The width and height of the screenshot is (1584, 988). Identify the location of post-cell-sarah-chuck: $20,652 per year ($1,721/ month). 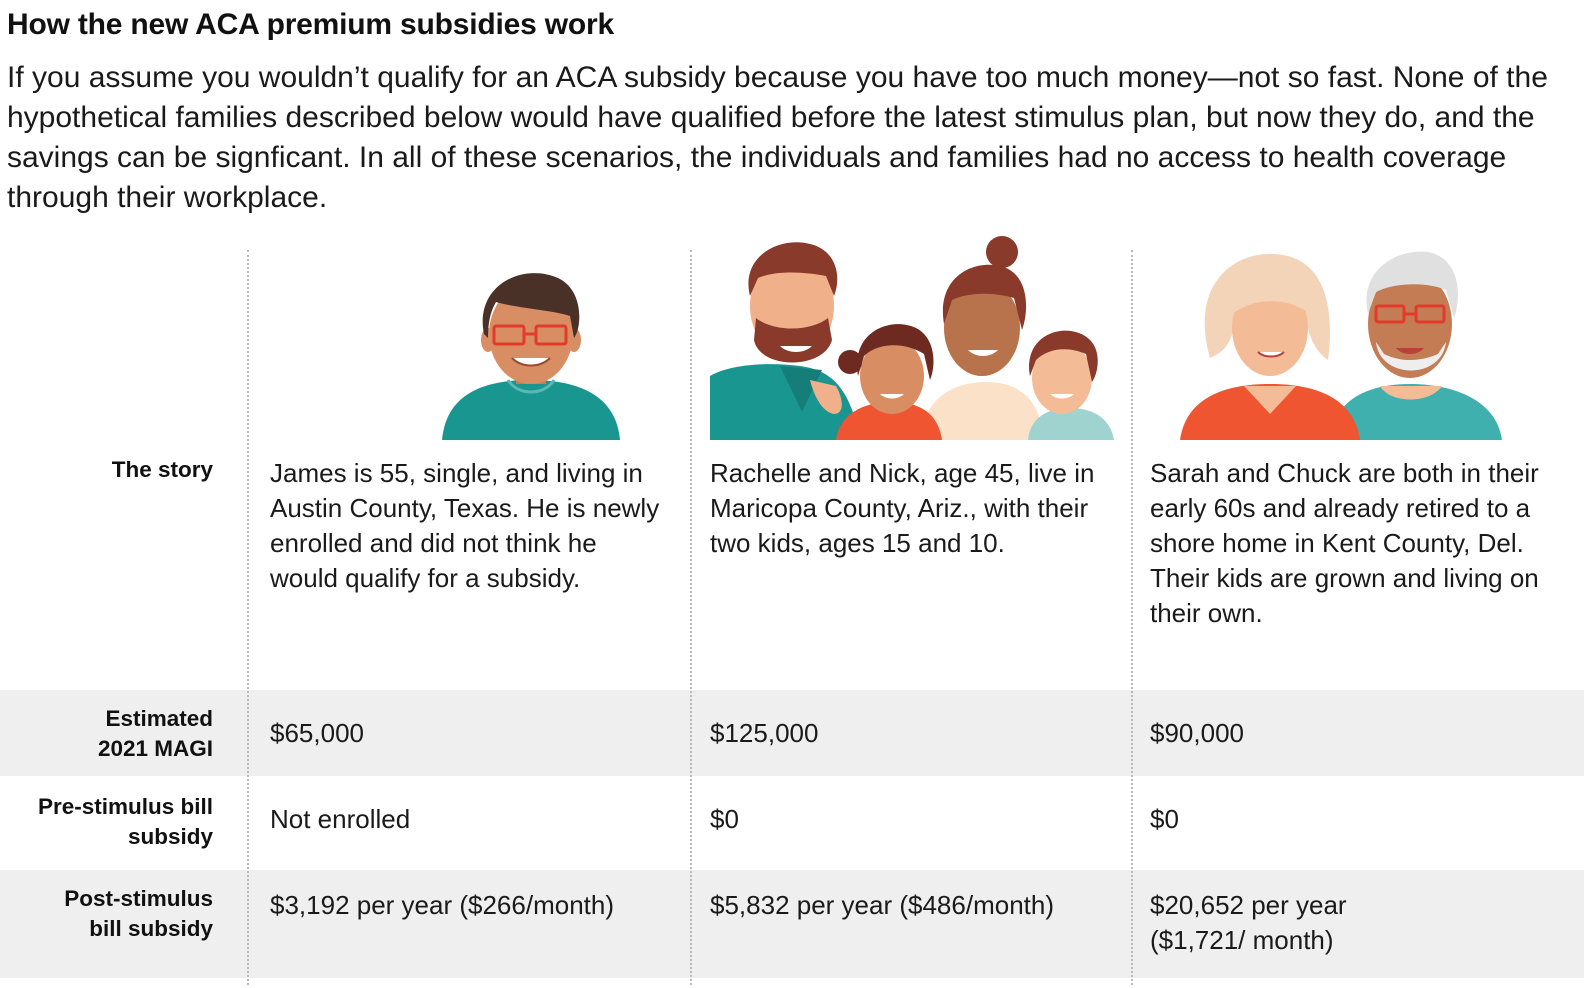
(1248, 922).